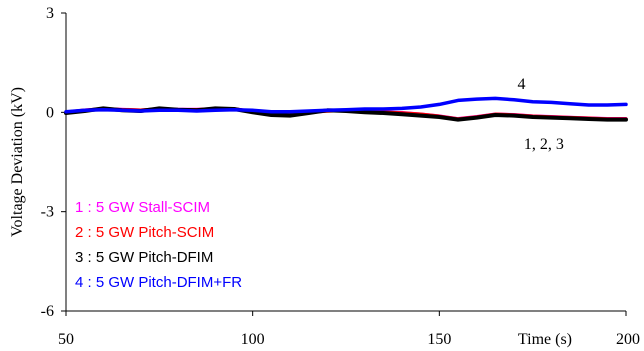 The height and width of the screenshot is (351, 644). What do you see at coordinates (47, 311) in the screenshot?
I see `y-tick-label: -6` at bounding box center [47, 311].